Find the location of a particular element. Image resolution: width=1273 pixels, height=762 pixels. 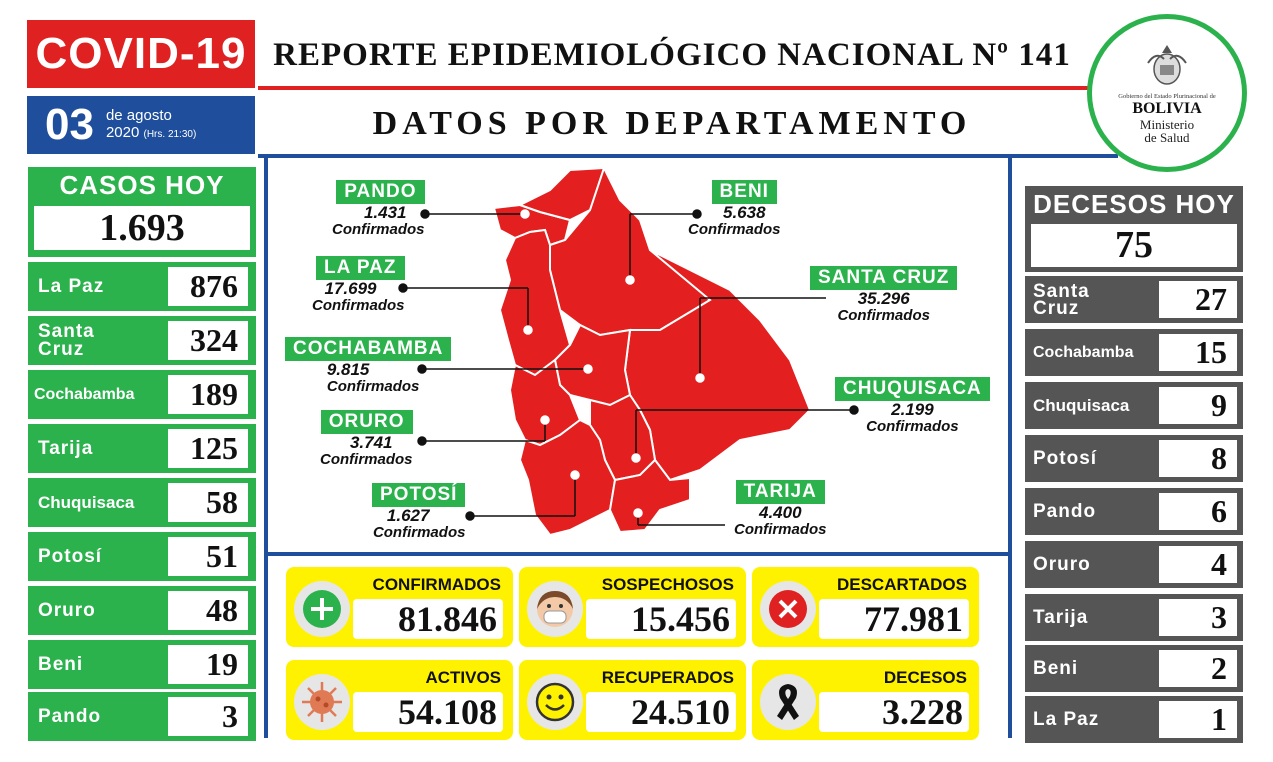

map-tarija is located at coordinates (649, 496).